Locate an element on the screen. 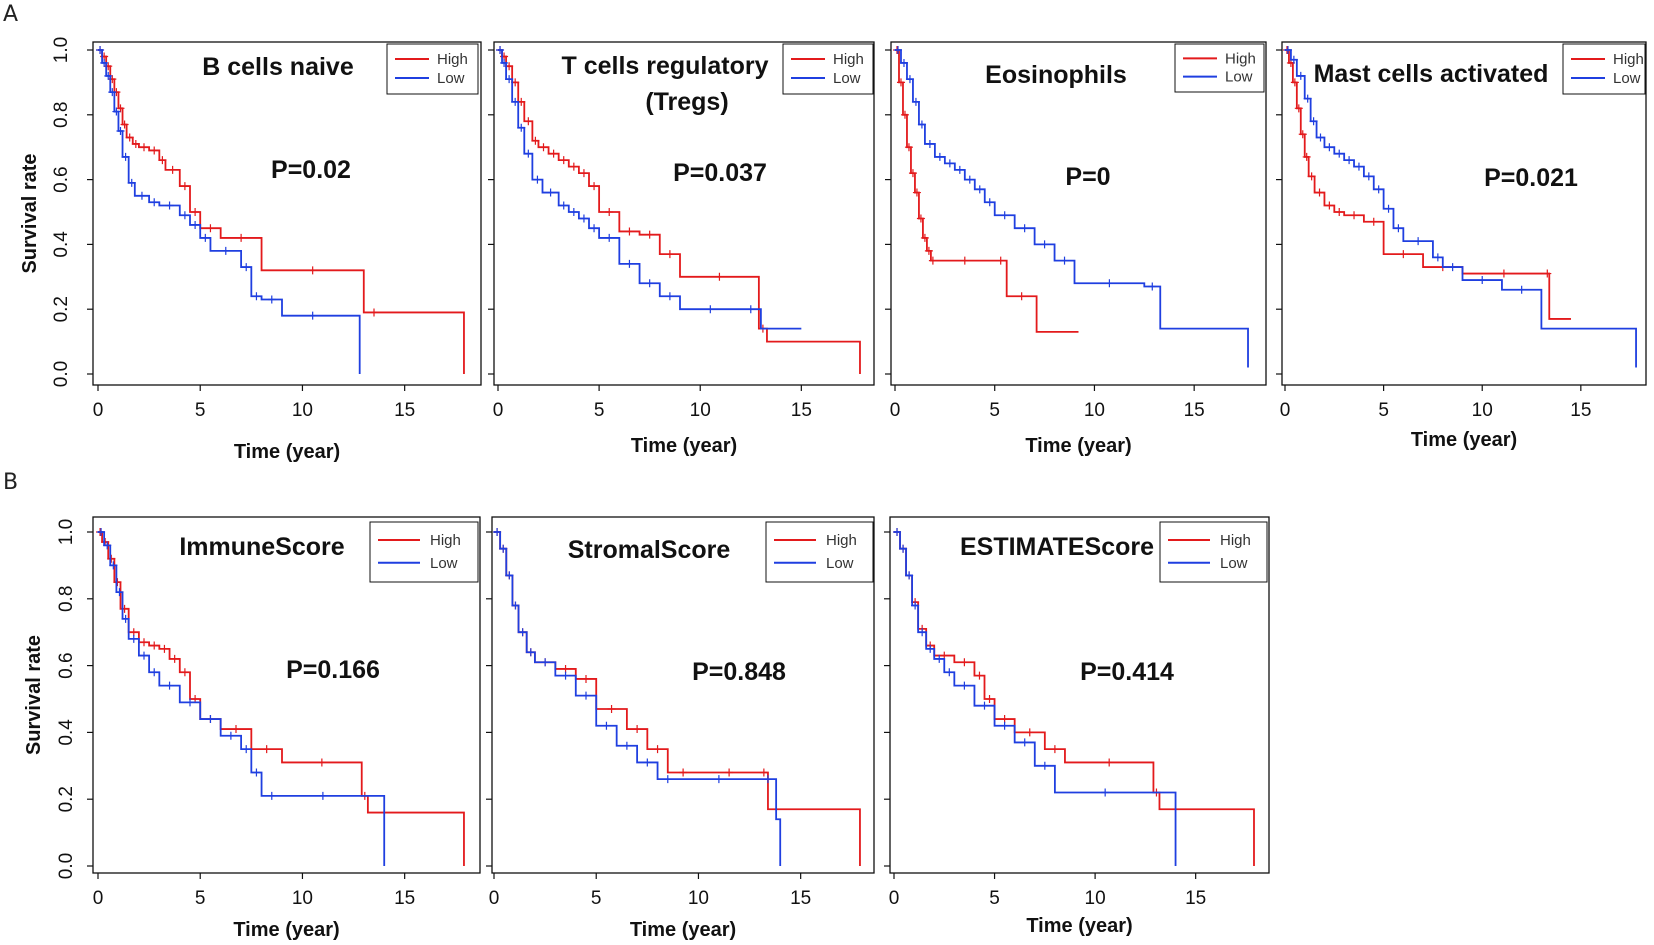 Image resolution: width=1654 pixels, height=945 pixels. y-tick-label: 0.6 is located at coordinates (66, 665).